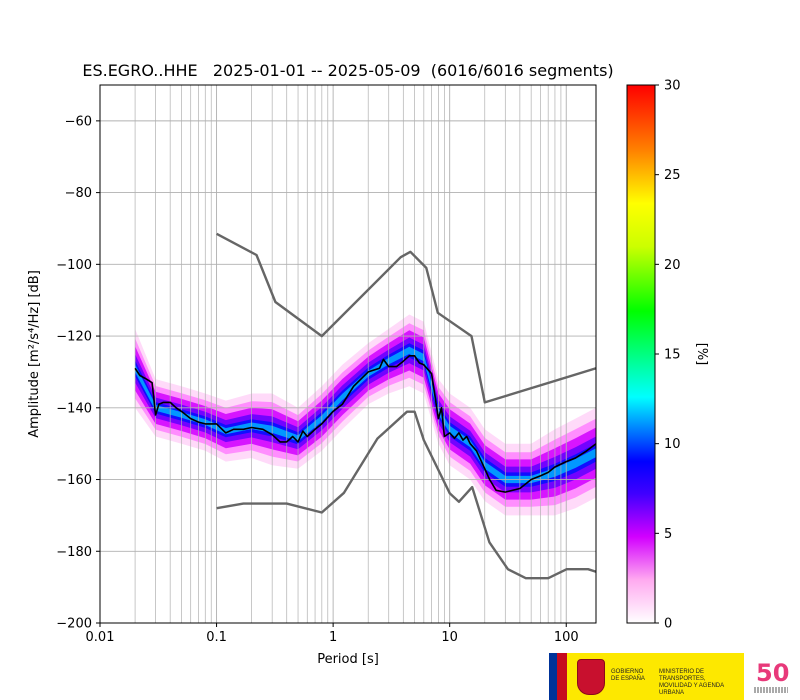  I want to click on new-high-noise-model-line, so click(406, 318).